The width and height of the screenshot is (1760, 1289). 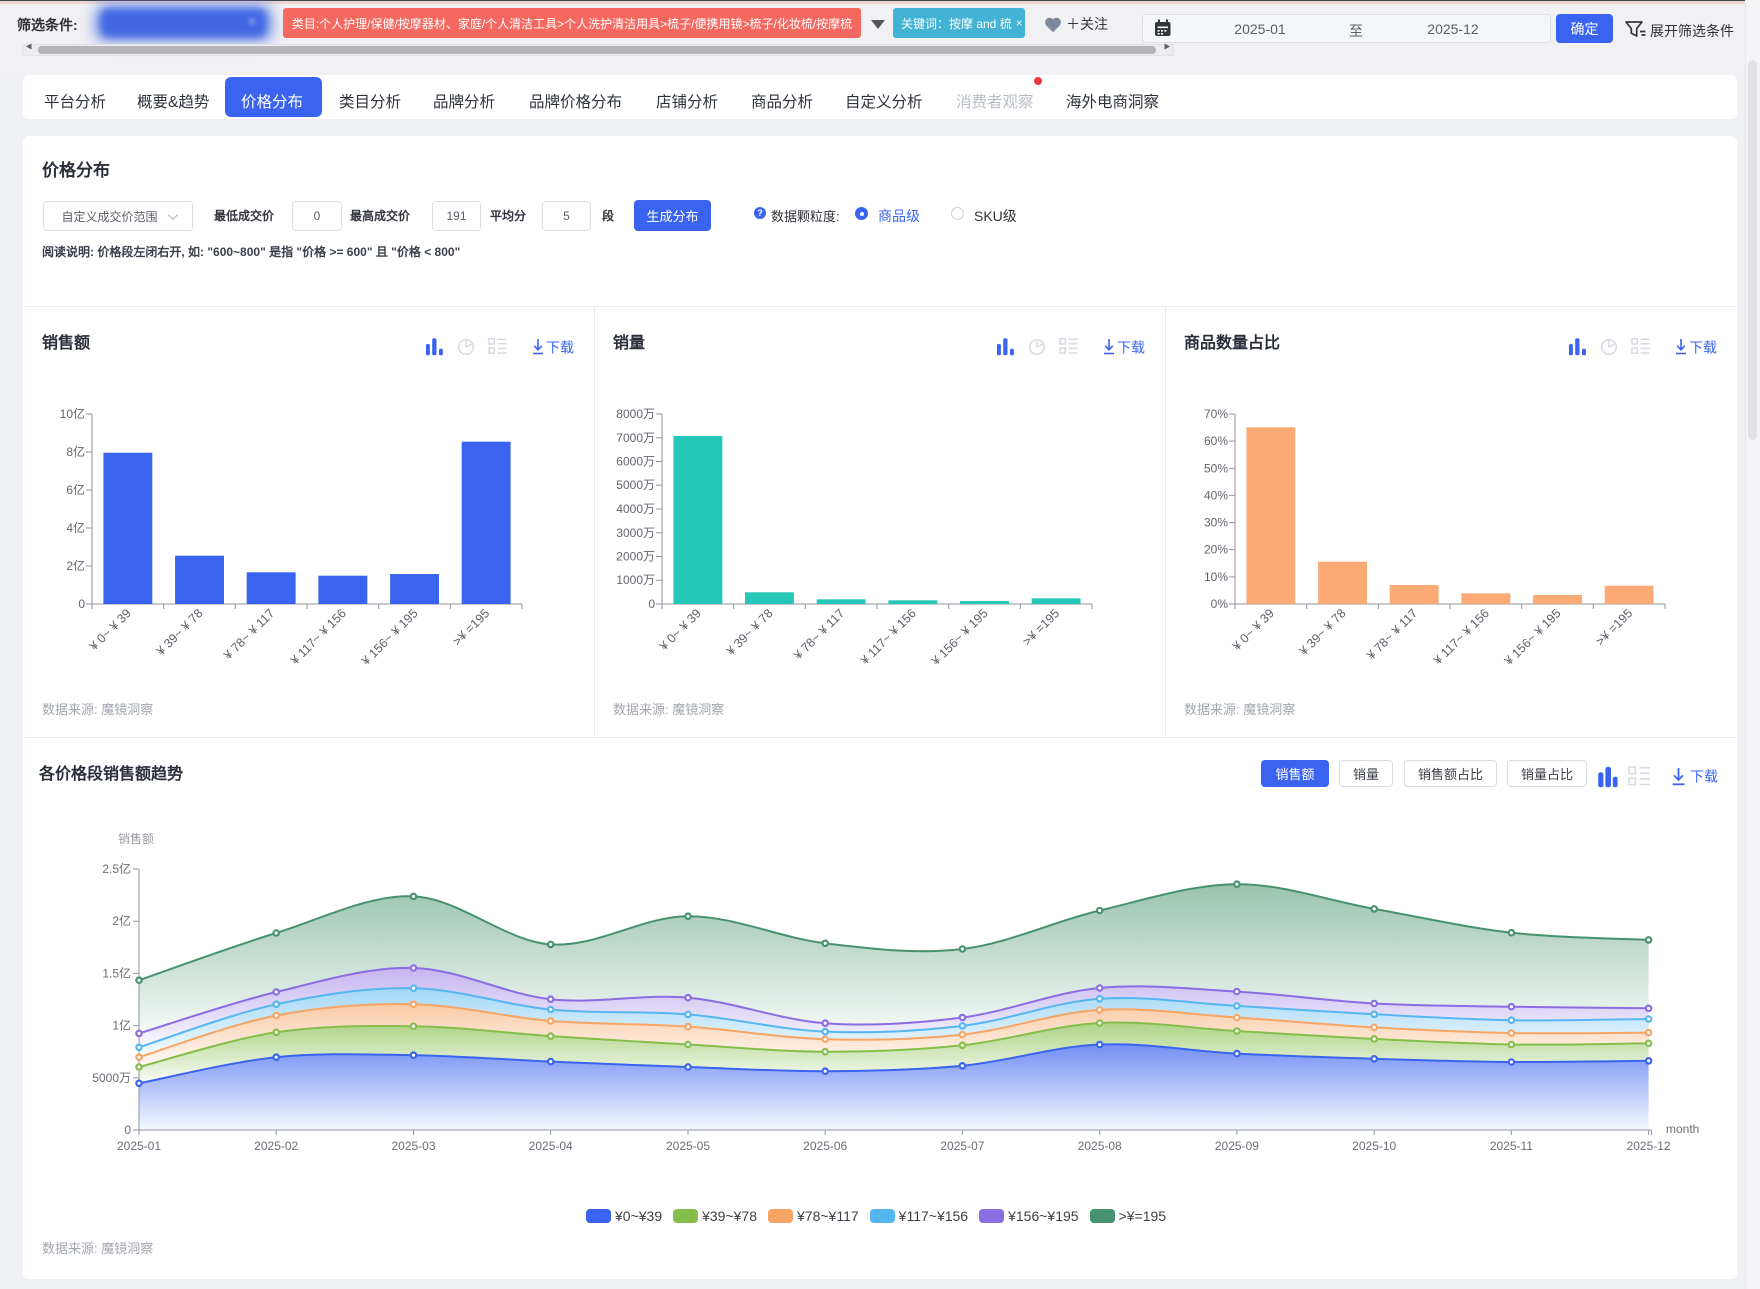 I want to click on svg-text: 2025-12, so click(x=1649, y=1146).